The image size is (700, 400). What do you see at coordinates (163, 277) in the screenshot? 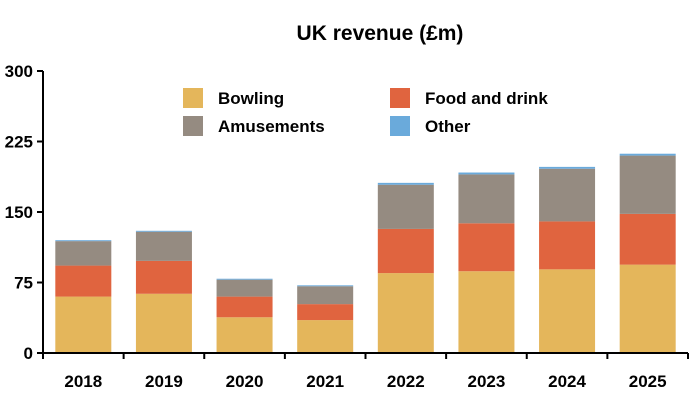
I see `bar-food-and-drink-2019` at bounding box center [163, 277].